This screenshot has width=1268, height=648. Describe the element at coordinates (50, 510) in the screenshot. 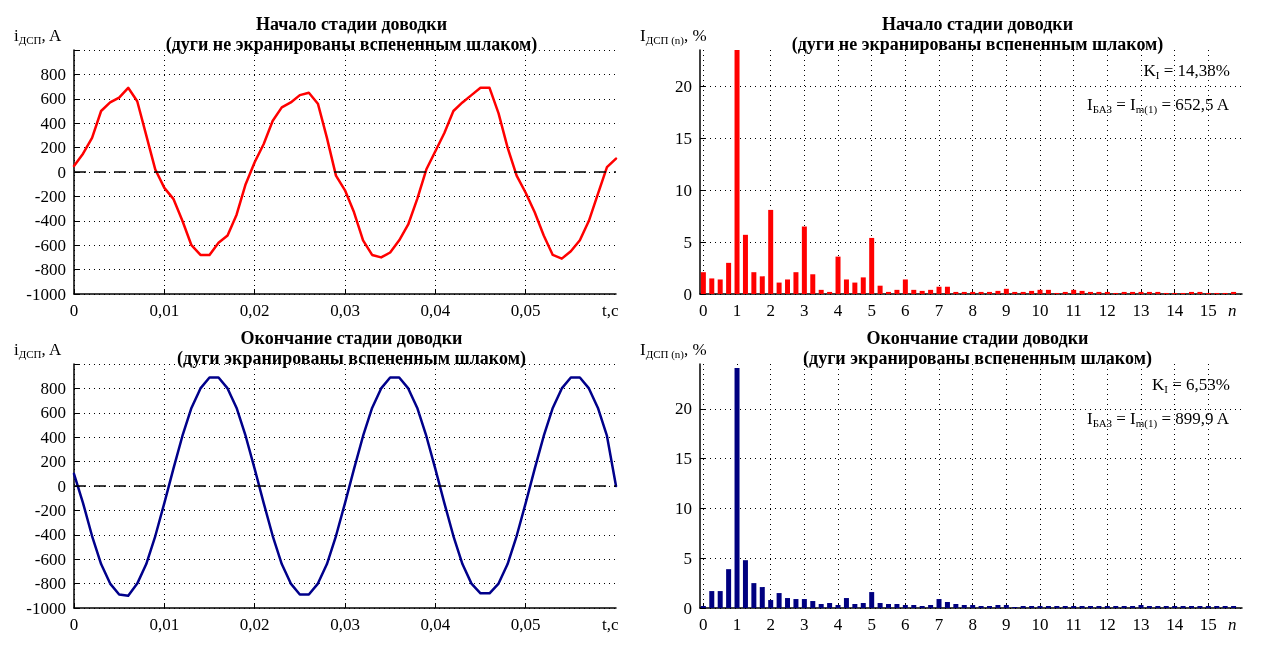

I see `y-tick-label: -200` at that location.